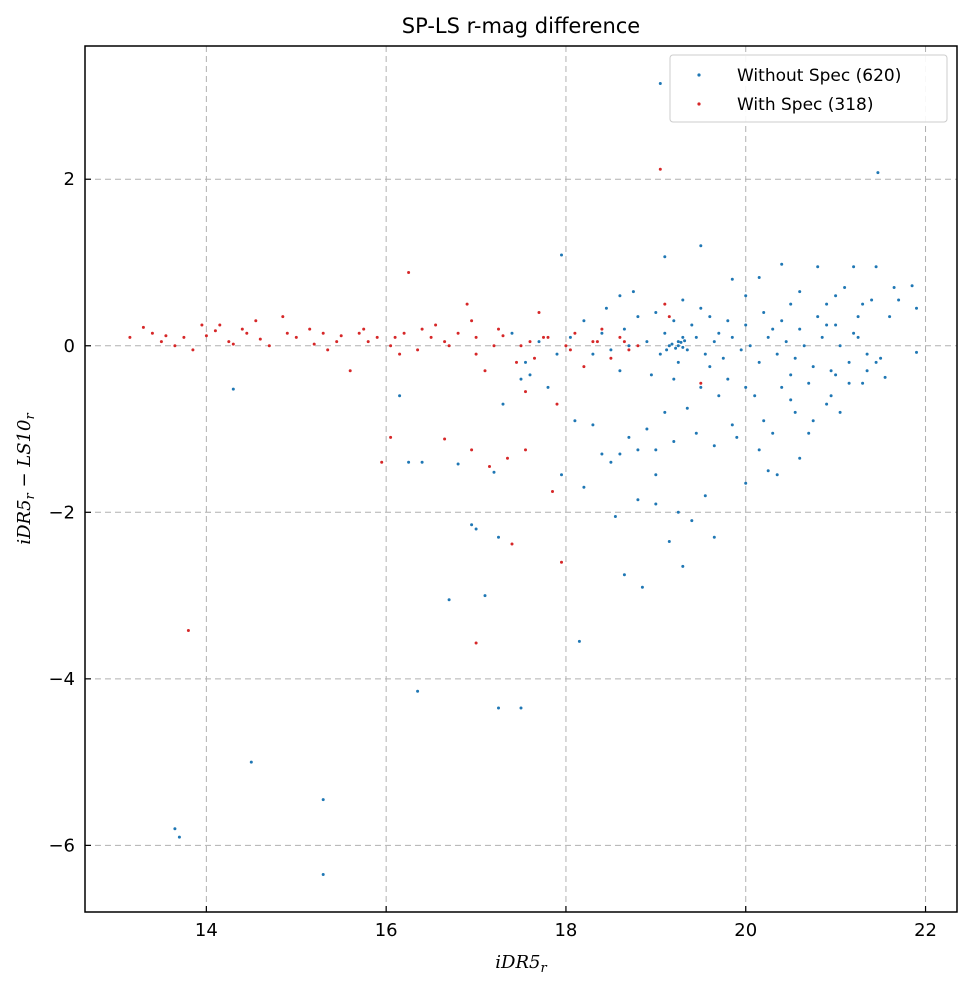  I want to click on y-tick-label: 2, so click(69, 179).